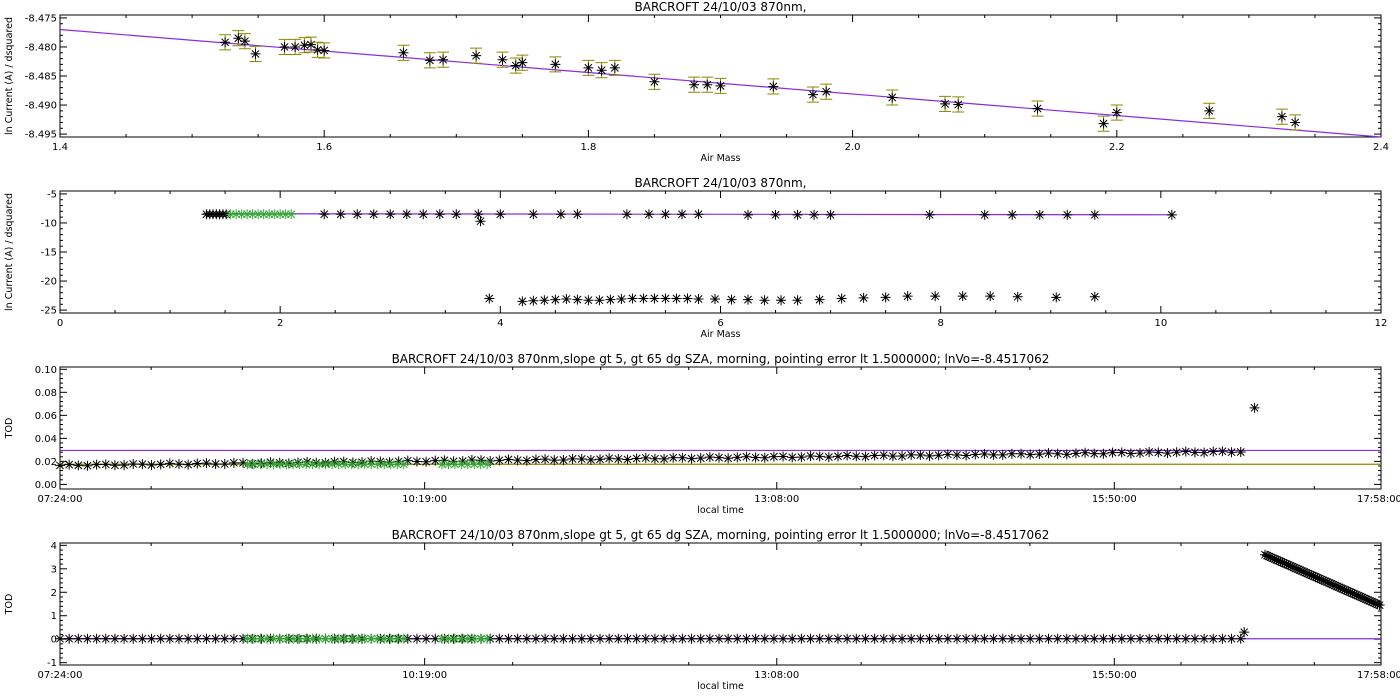 The height and width of the screenshot is (700, 1400). What do you see at coordinates (687, 214) in the screenshot?
I see `fit-line` at bounding box center [687, 214].